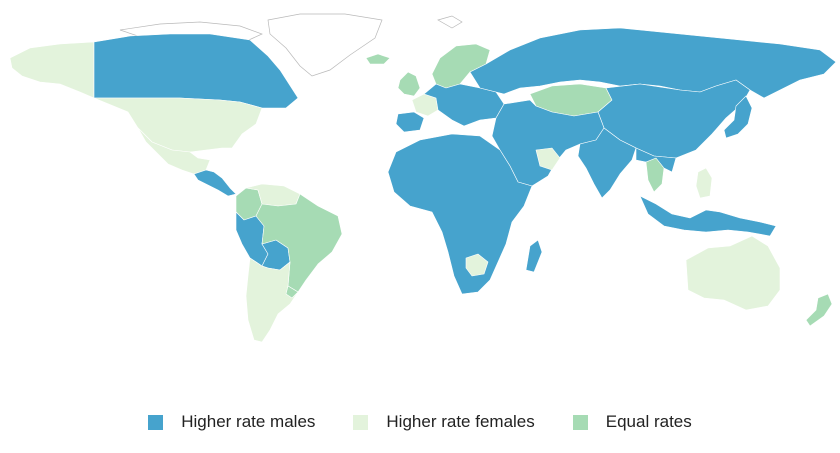 The width and height of the screenshot is (840, 453). What do you see at coordinates (409, 84) in the screenshot?
I see `uk-ireland` at bounding box center [409, 84].